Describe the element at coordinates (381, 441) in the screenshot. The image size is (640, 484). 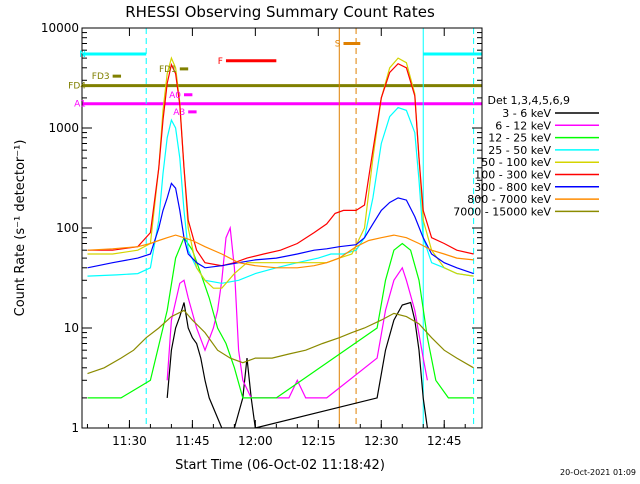
I see `x-tick-label-12-30: 12:30` at that location.